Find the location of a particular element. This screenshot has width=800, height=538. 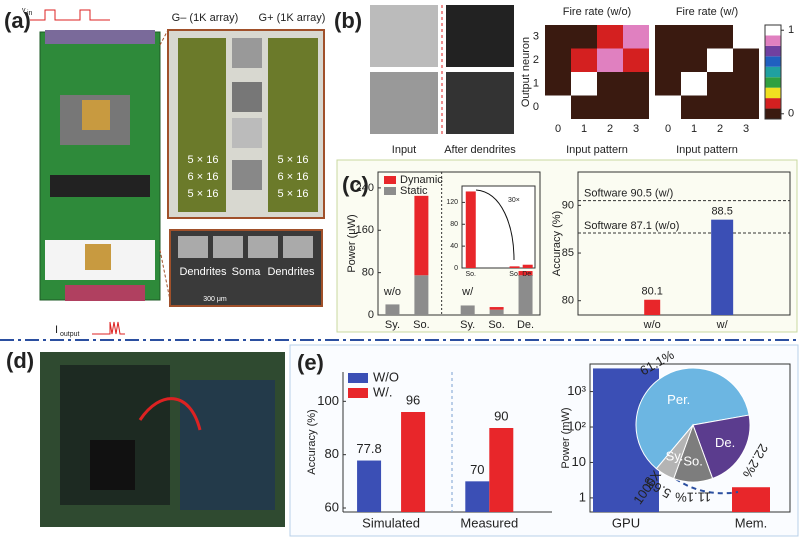

chart-title: Fire rate (w/) is located at coordinates (707, 12).